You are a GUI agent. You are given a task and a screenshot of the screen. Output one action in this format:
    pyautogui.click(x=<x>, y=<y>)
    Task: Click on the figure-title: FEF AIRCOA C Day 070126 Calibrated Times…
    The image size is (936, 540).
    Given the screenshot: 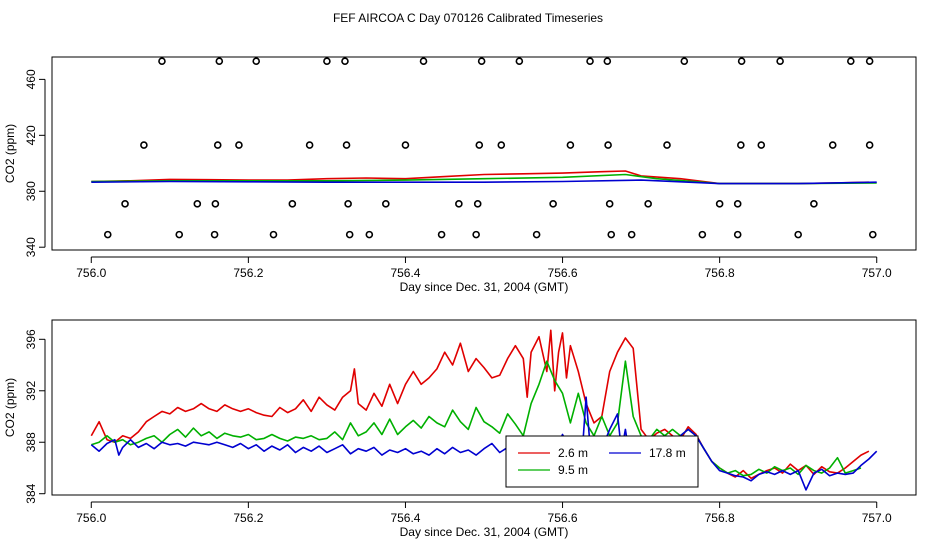 What is the action you would take?
    pyautogui.click(x=468, y=18)
    